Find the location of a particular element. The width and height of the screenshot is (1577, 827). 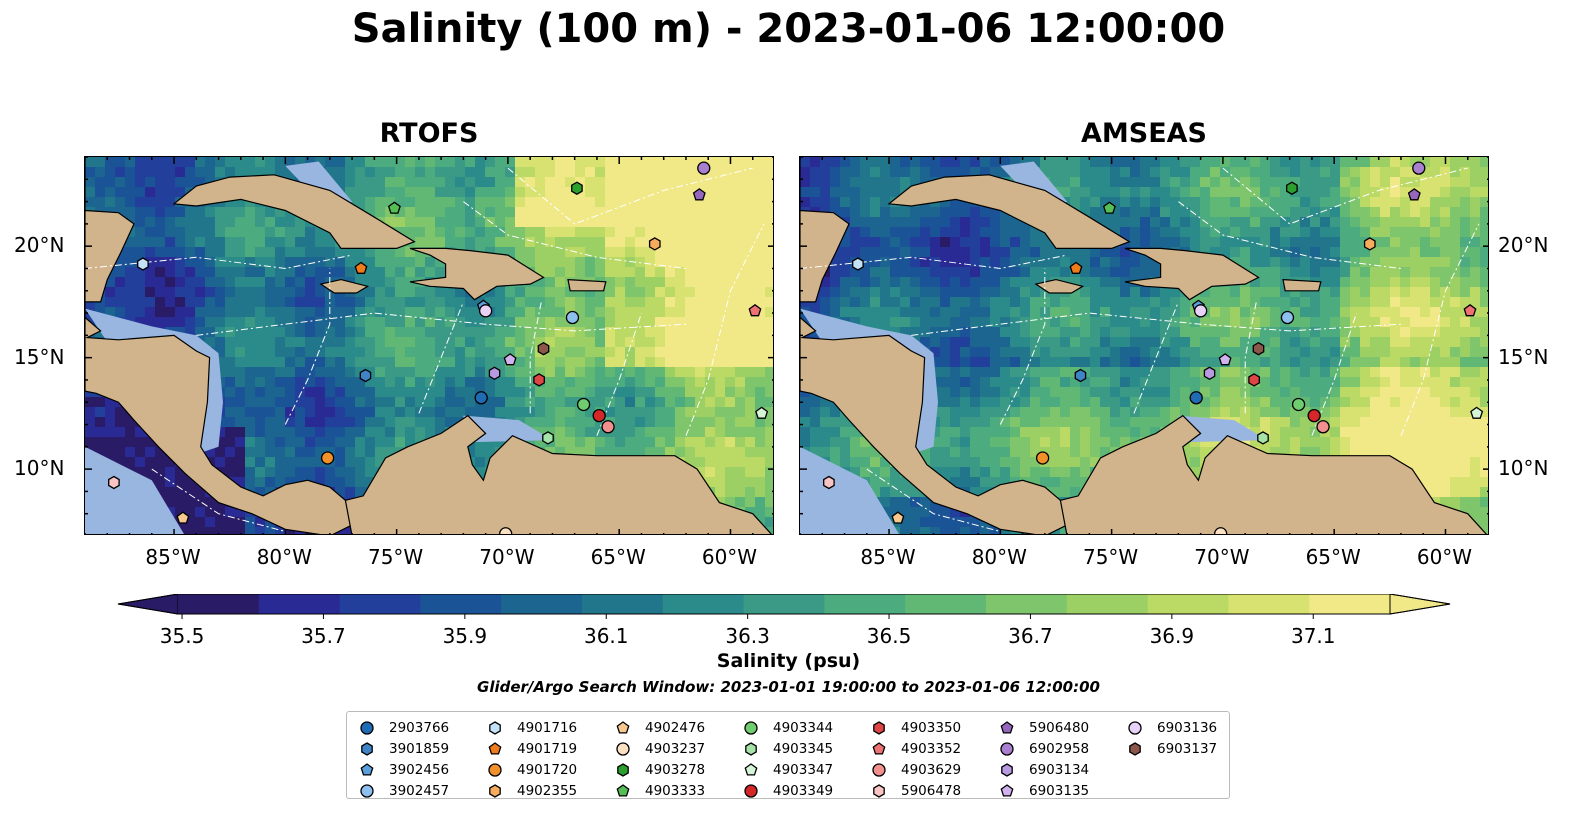

legend-item: 4903344 is located at coordinates (788, 727).